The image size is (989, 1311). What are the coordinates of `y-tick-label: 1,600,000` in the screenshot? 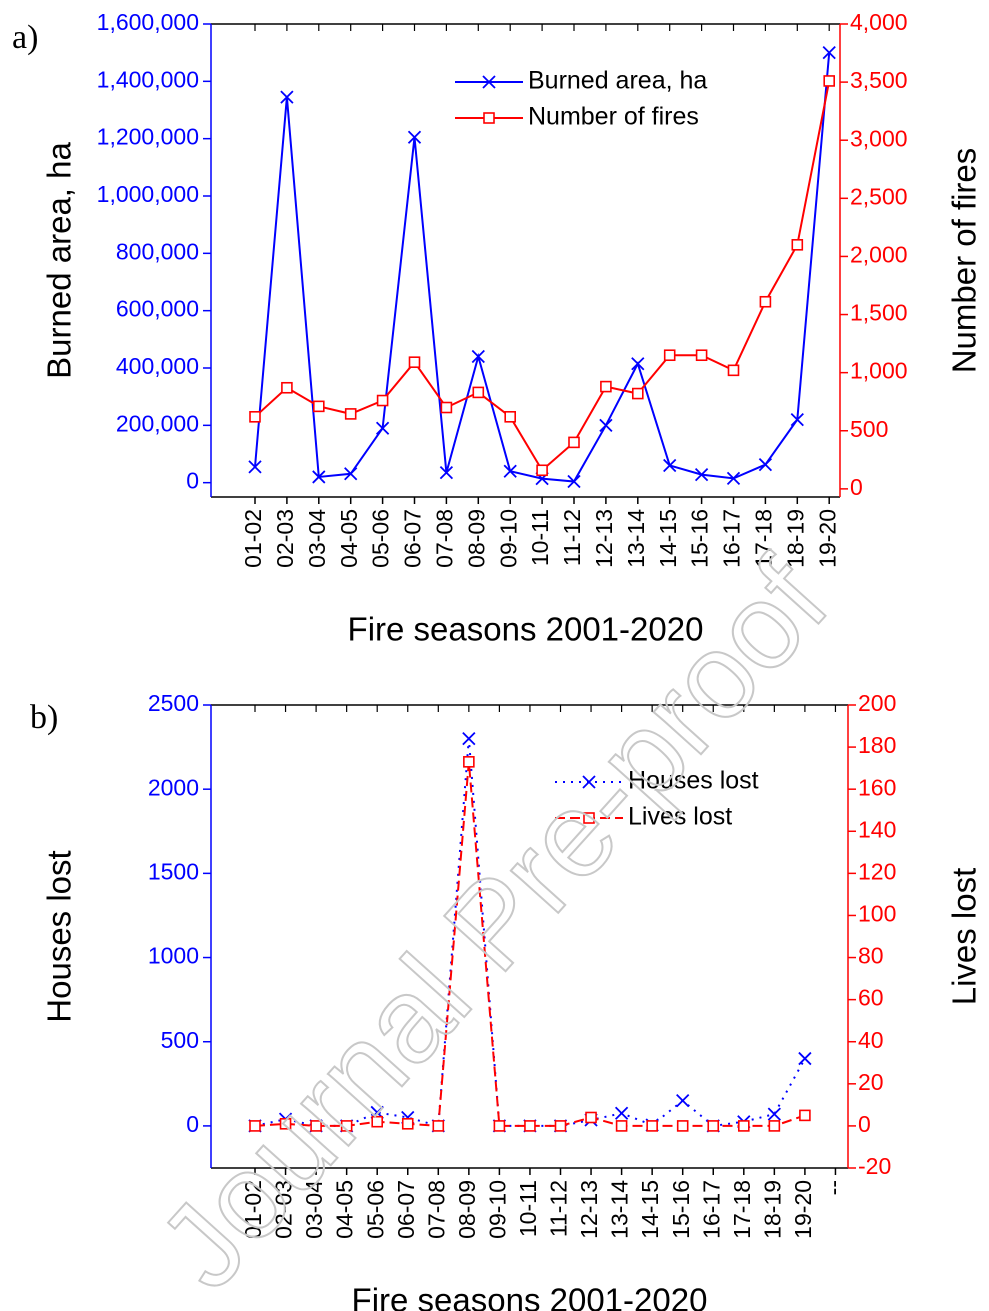 It's located at (148, 22).